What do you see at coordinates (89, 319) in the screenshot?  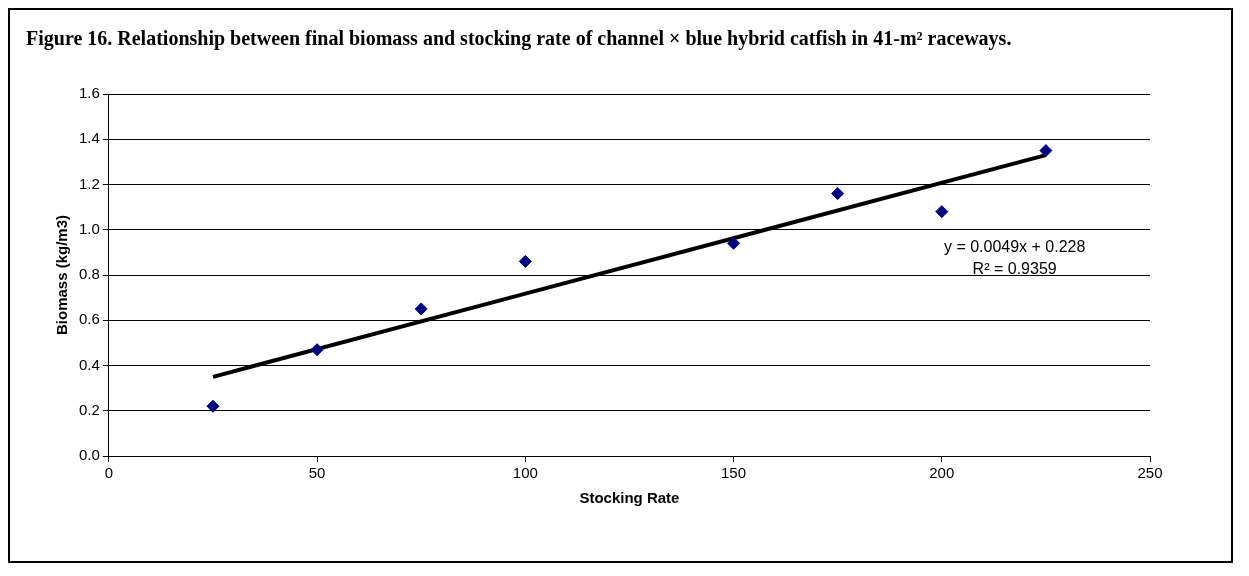 I see `y-tick-label: 0.6` at bounding box center [89, 319].